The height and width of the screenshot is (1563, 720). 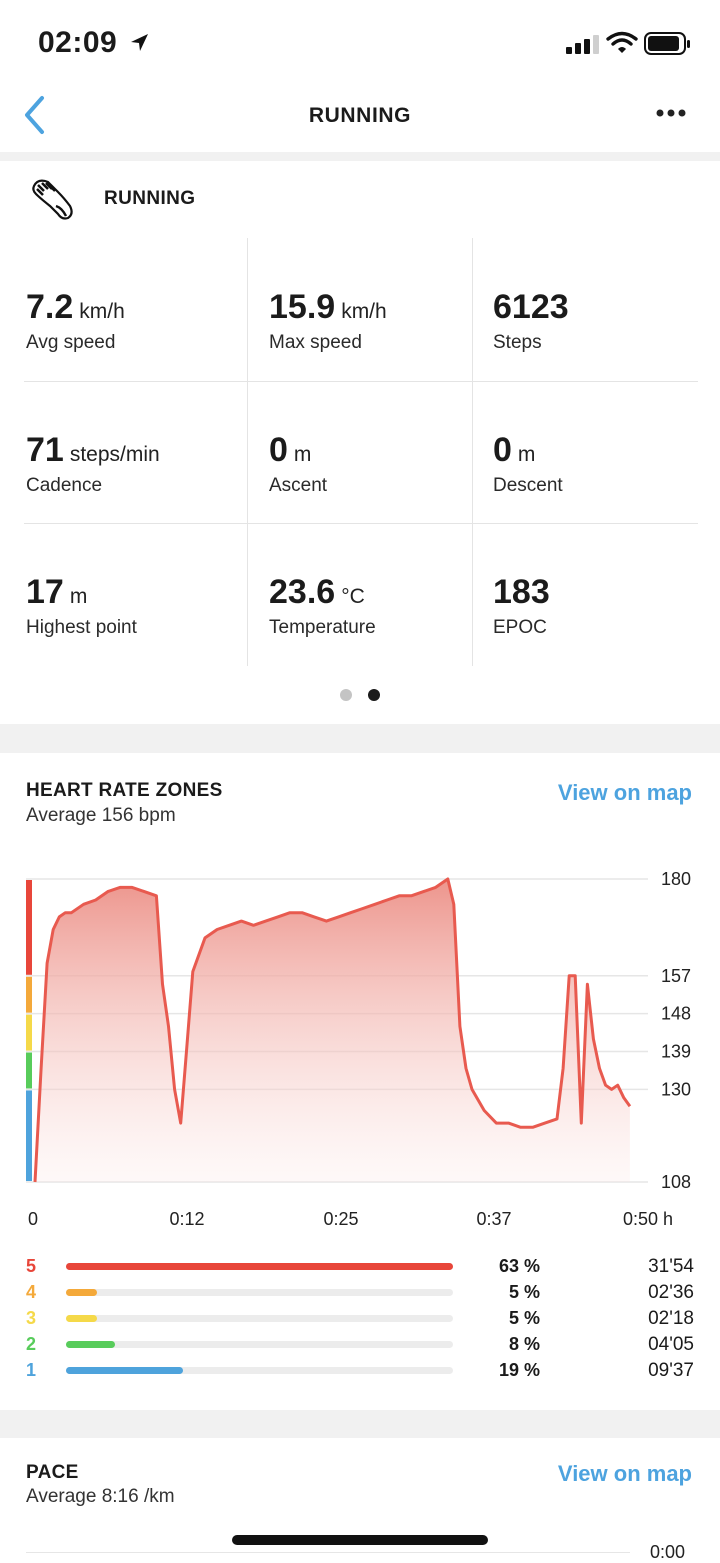 What do you see at coordinates (34, 115) in the screenshot?
I see `chevron-left-icon` at bounding box center [34, 115].